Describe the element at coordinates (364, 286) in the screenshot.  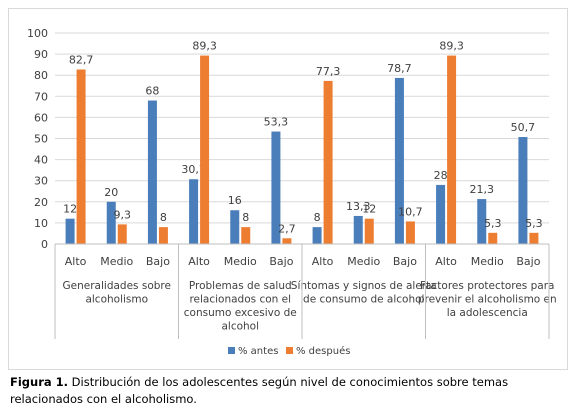
I see `x-group-label: Síntomas y signos de alerta` at that location.